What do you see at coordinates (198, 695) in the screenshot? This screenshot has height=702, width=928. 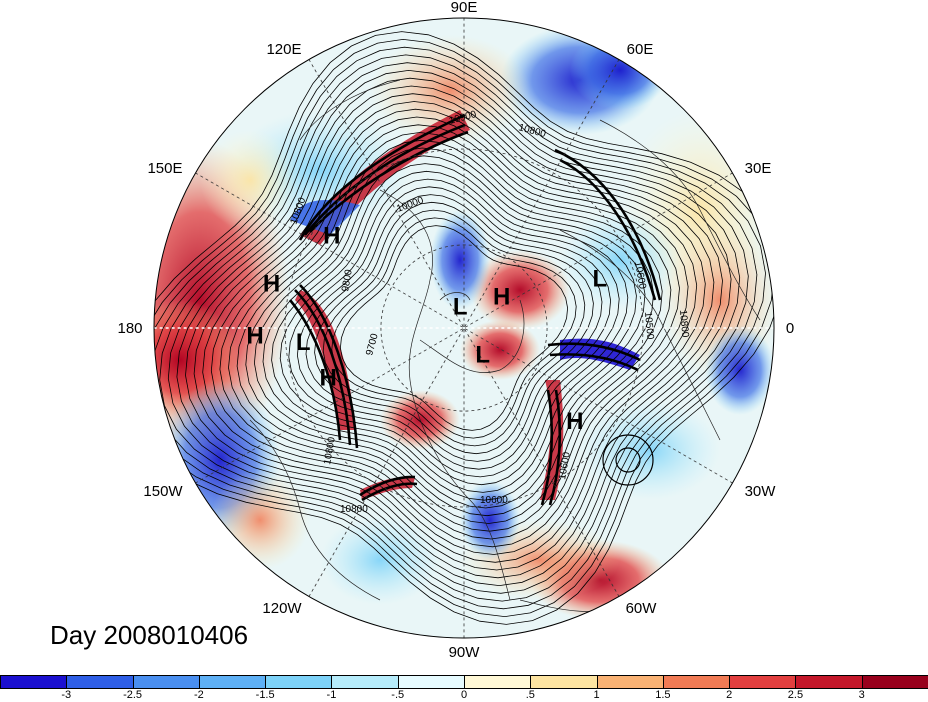 I see `colorbar-tick-label: -2` at bounding box center [198, 695].